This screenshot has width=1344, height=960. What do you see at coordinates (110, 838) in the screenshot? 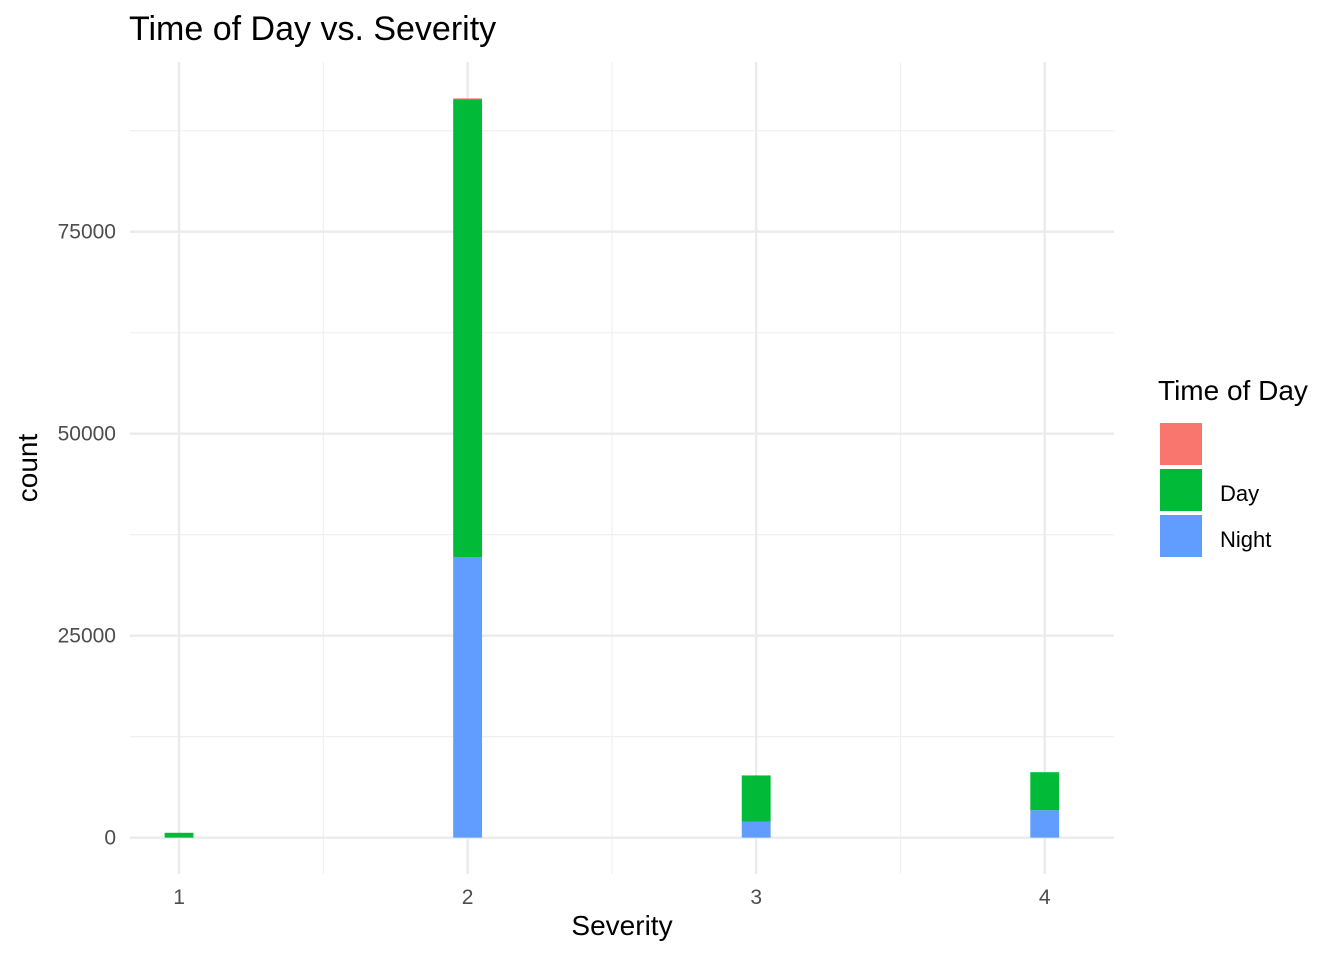
I see `y-tick-label: 0` at bounding box center [110, 838].